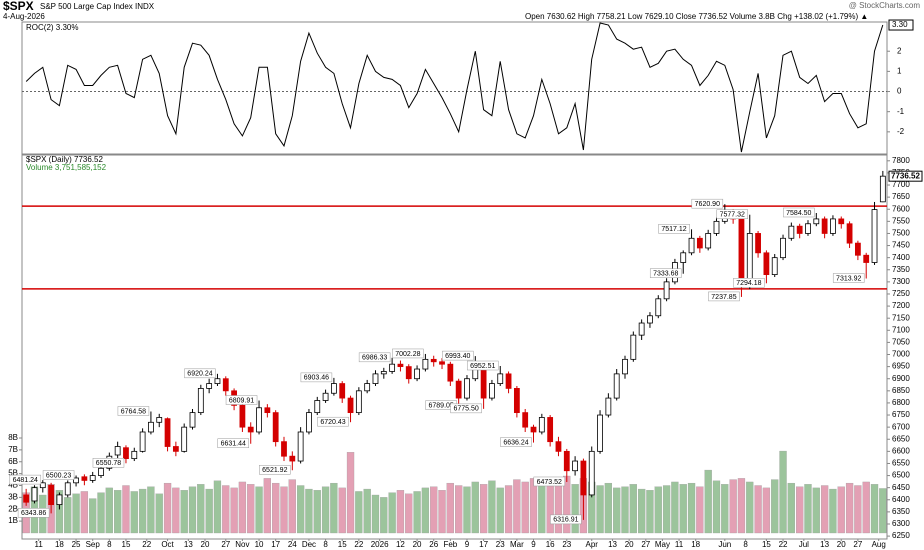  I want to click on y-tick-label: 6850, so click(901, 390).